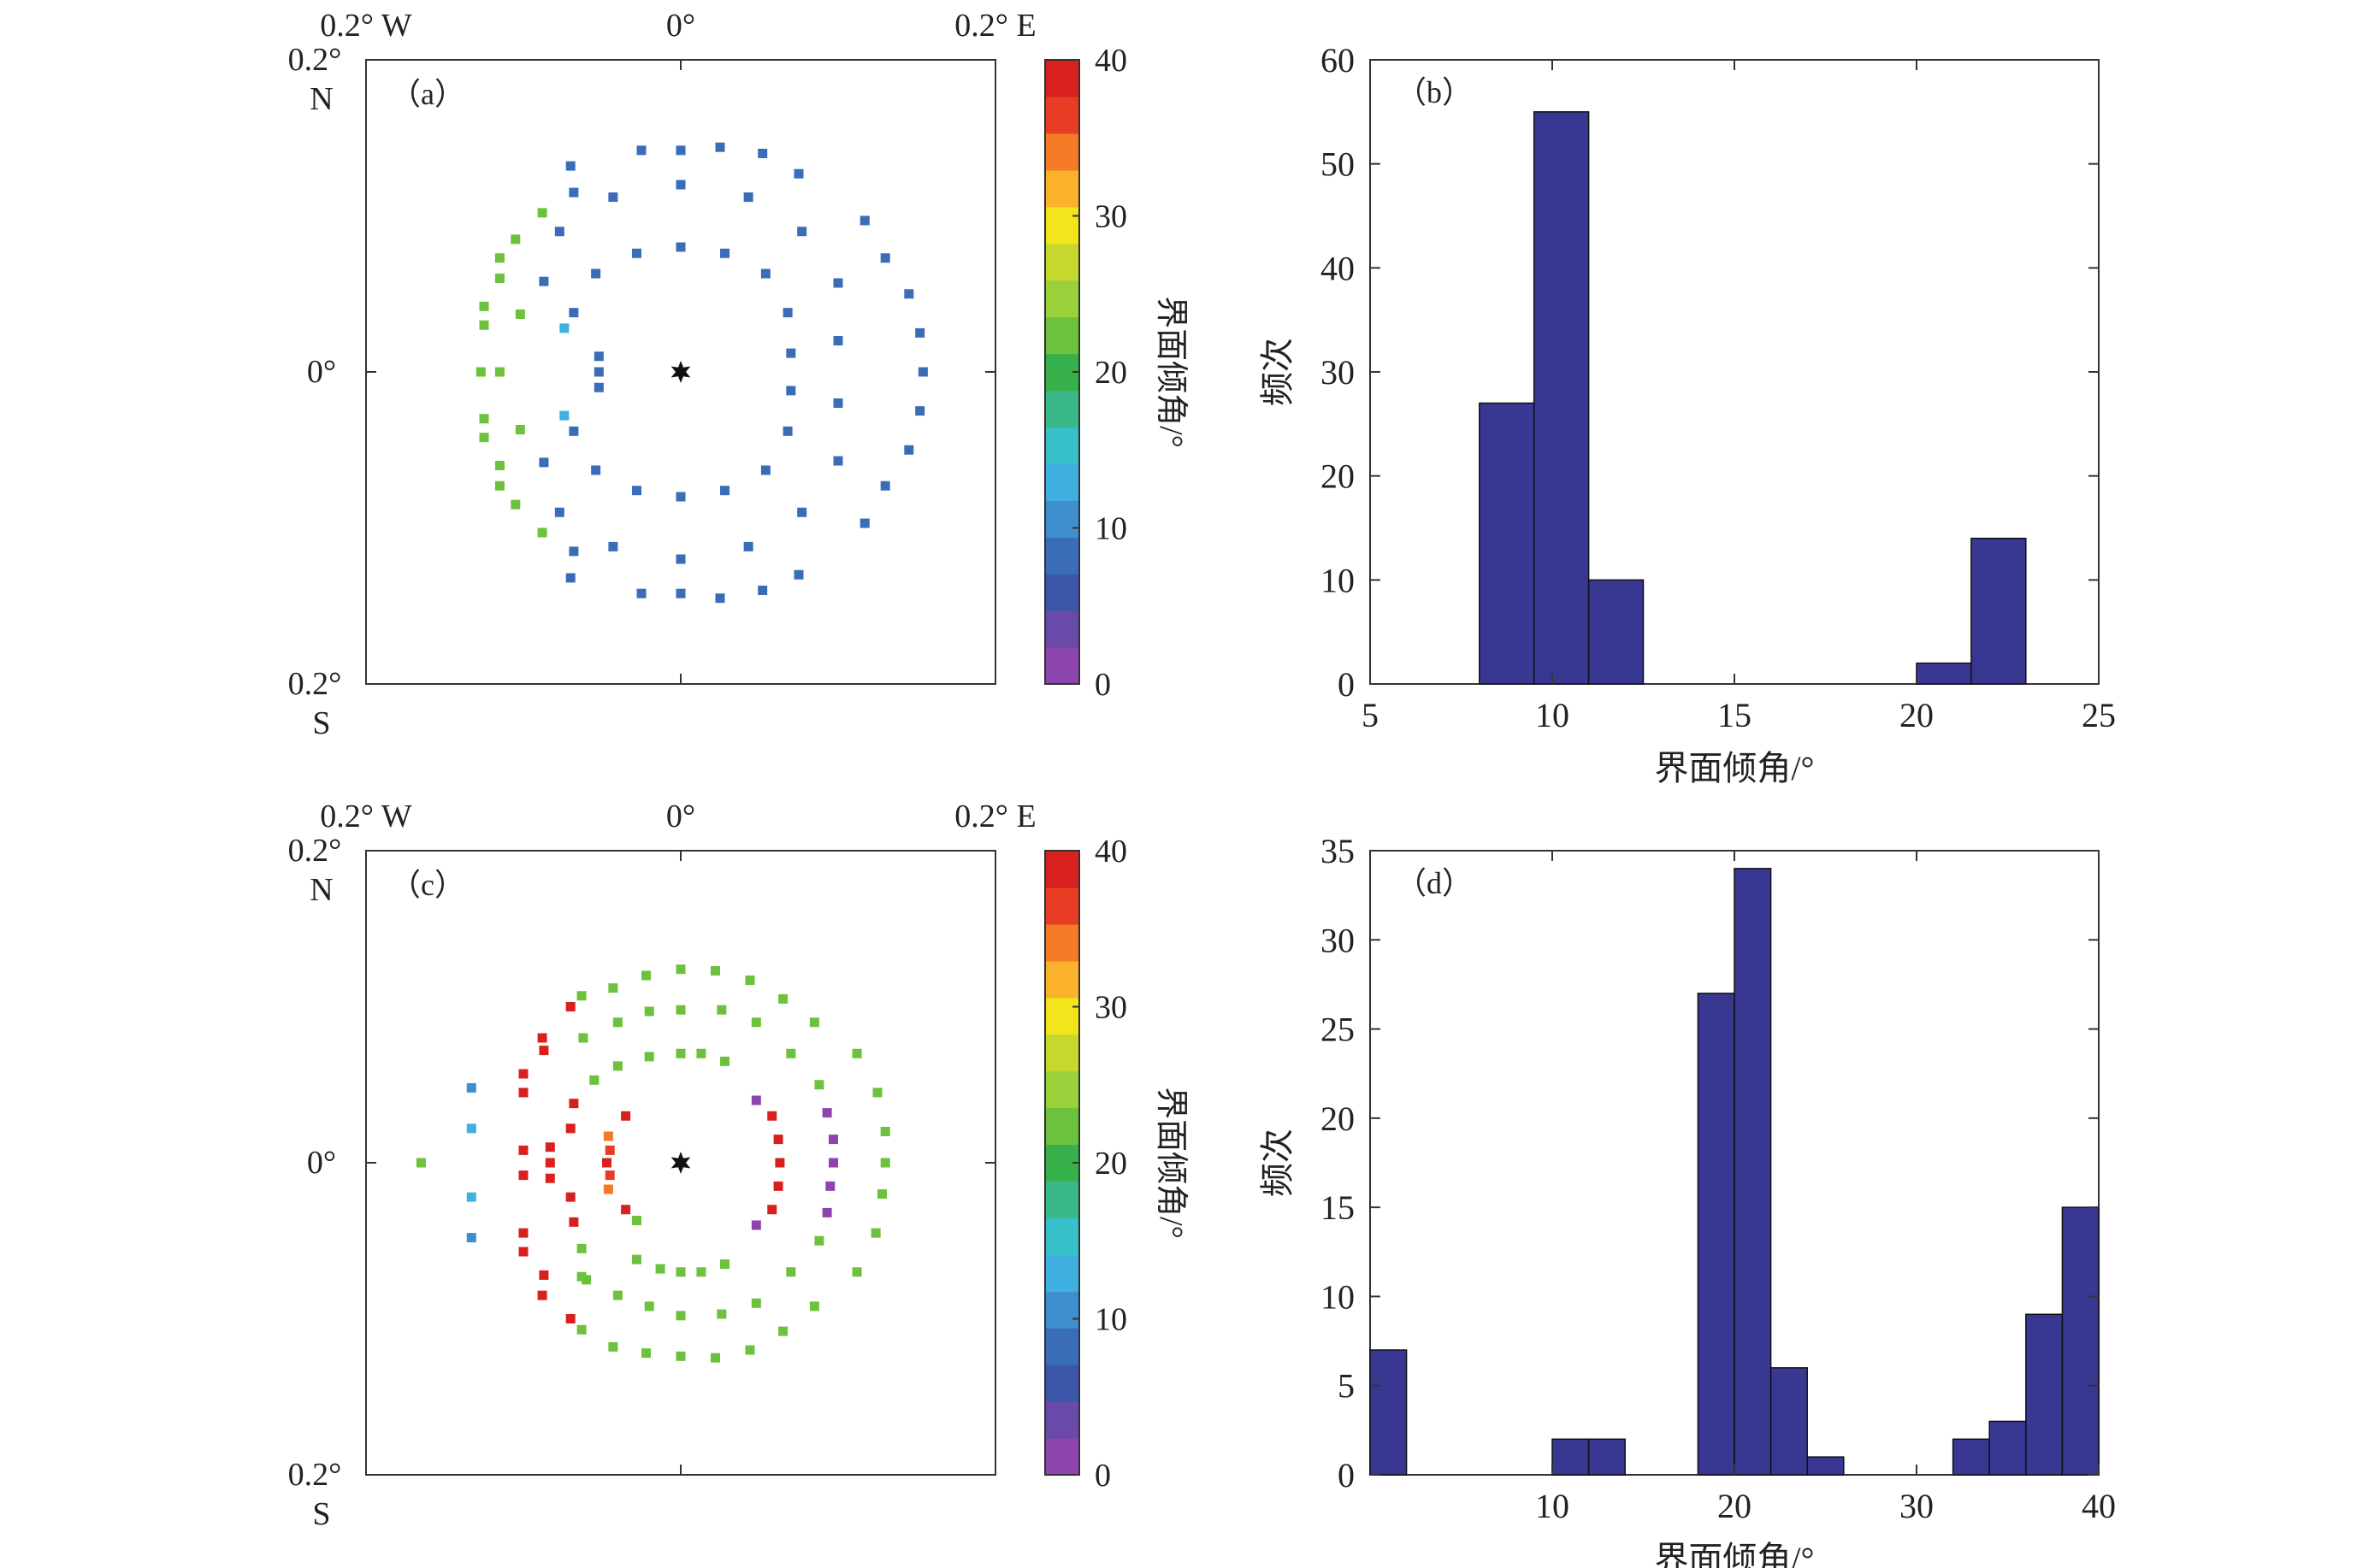 The image size is (2357, 1568). Describe the element at coordinates (1337, 851) in the screenshot. I see `y-tick-label: 35` at that location.